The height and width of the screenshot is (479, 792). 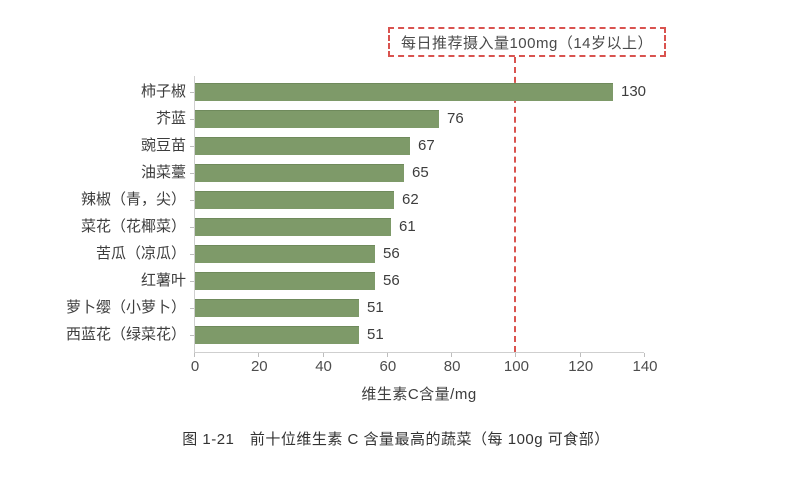 I want to click on category-label: 红薯叶, so click(x=163, y=280).